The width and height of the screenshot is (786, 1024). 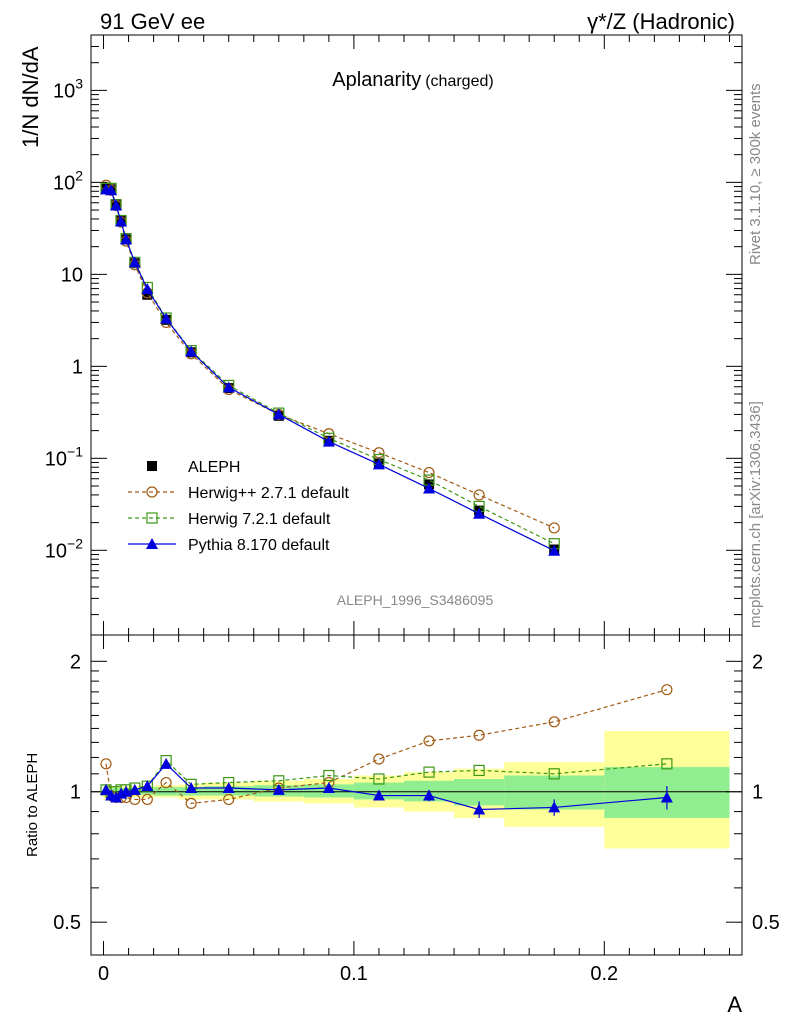 What do you see at coordinates (604, 974) in the screenshot?
I see `x-tick-label: 0.2` at bounding box center [604, 974].